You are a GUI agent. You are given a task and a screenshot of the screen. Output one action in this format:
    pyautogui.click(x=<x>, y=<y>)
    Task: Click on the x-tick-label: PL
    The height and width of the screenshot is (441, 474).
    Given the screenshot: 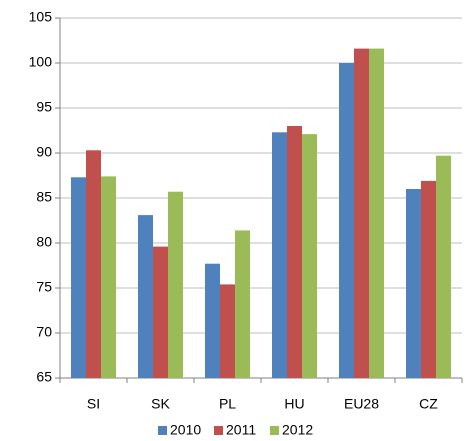 What is the action you would take?
    pyautogui.click(x=227, y=404)
    